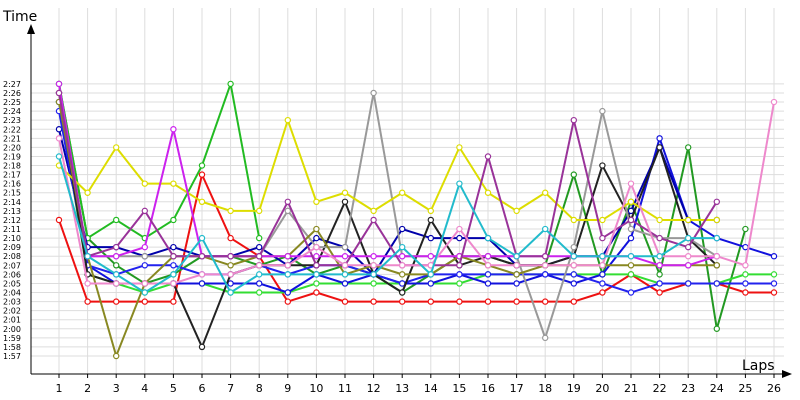  Describe the element at coordinates (12, 84) in the screenshot. I see `y-tick-label: 2:27` at that location.